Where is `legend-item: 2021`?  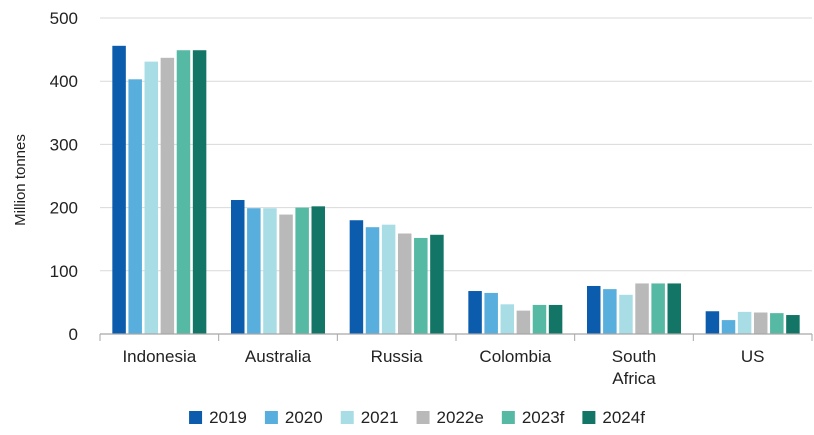
legend-item: 2021 is located at coordinates (370, 417).